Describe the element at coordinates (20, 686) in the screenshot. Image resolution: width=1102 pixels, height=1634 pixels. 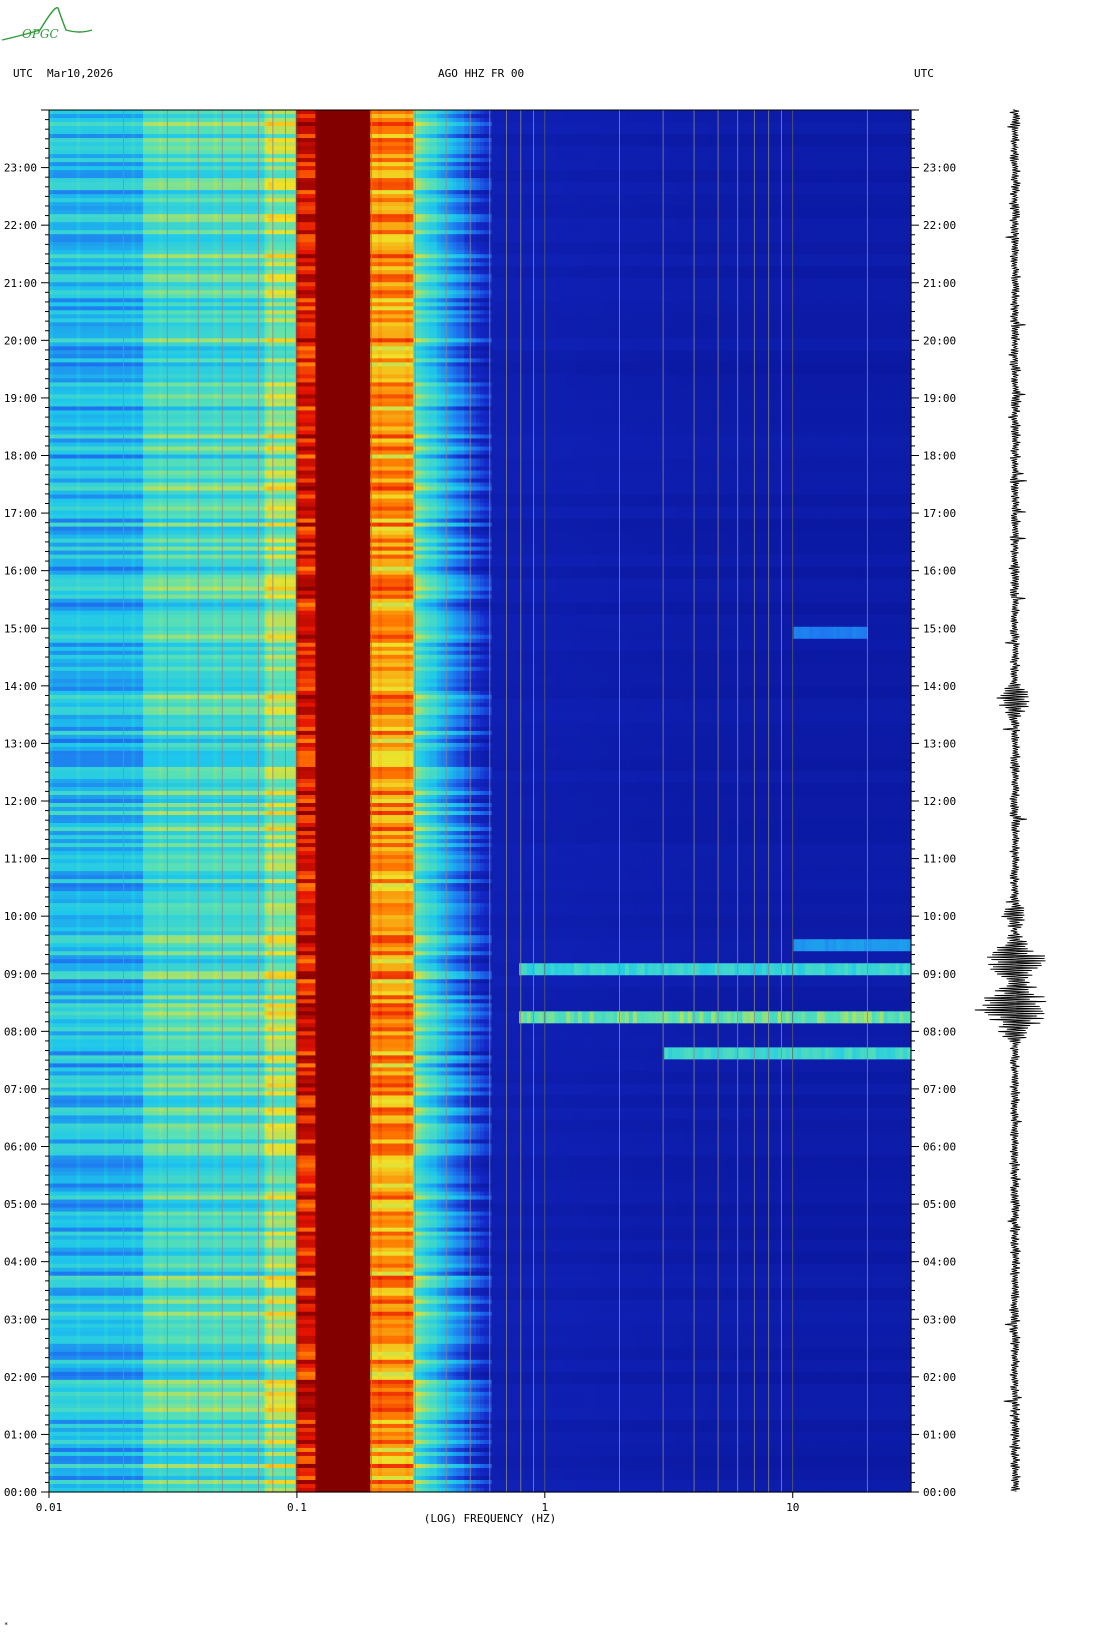
I see `y-tick-label-left: 14:00` at that location.